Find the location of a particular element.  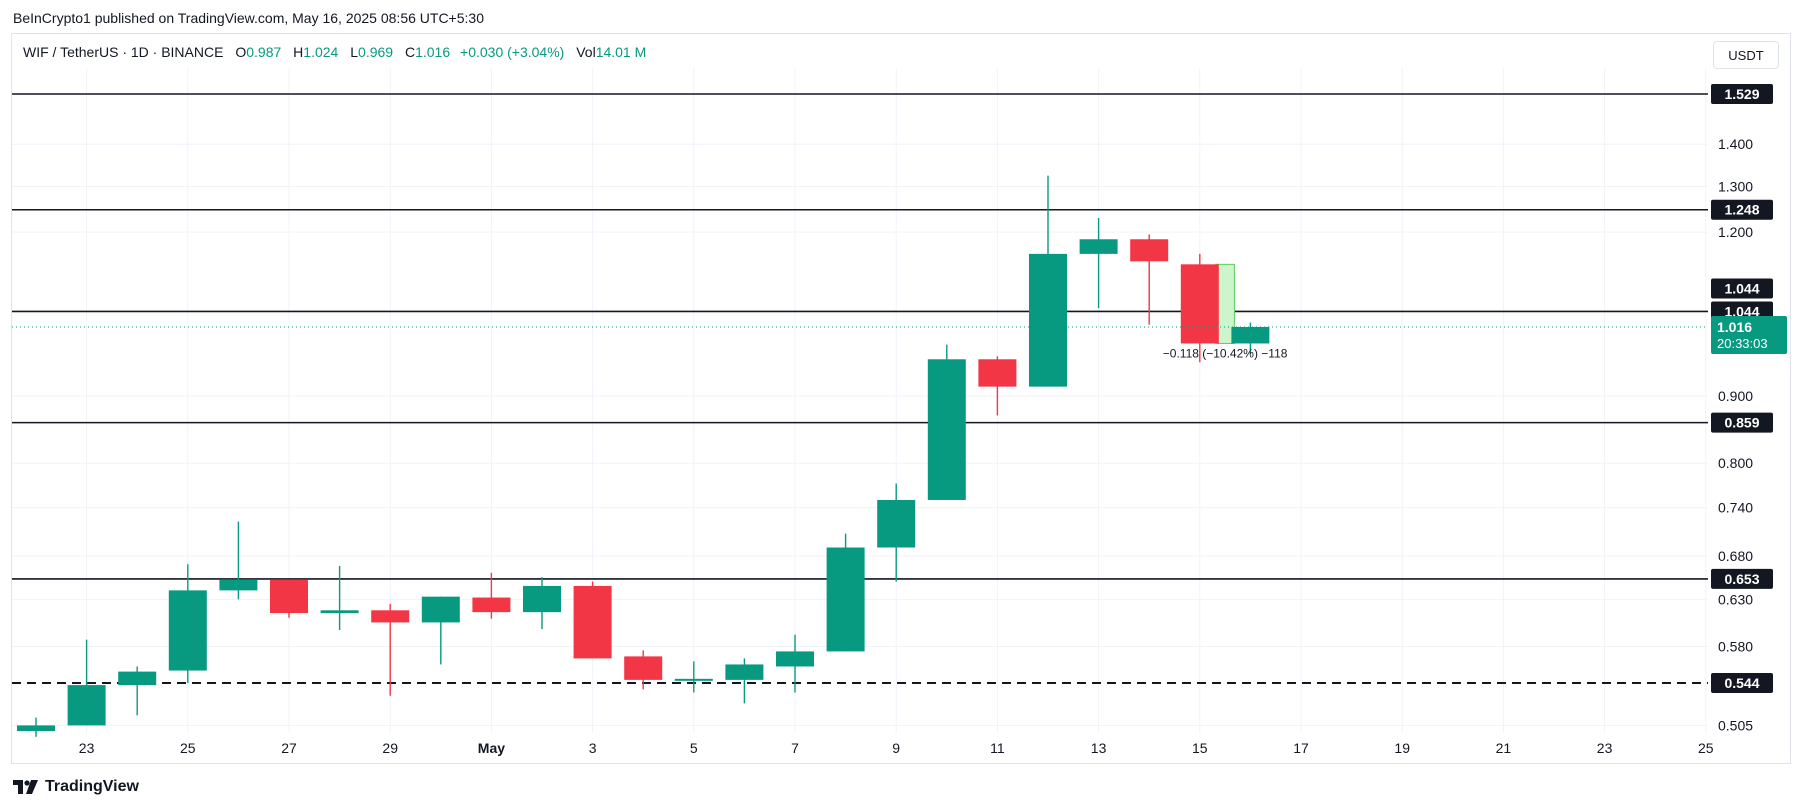

x-tick-label: 5 is located at coordinates (694, 748).